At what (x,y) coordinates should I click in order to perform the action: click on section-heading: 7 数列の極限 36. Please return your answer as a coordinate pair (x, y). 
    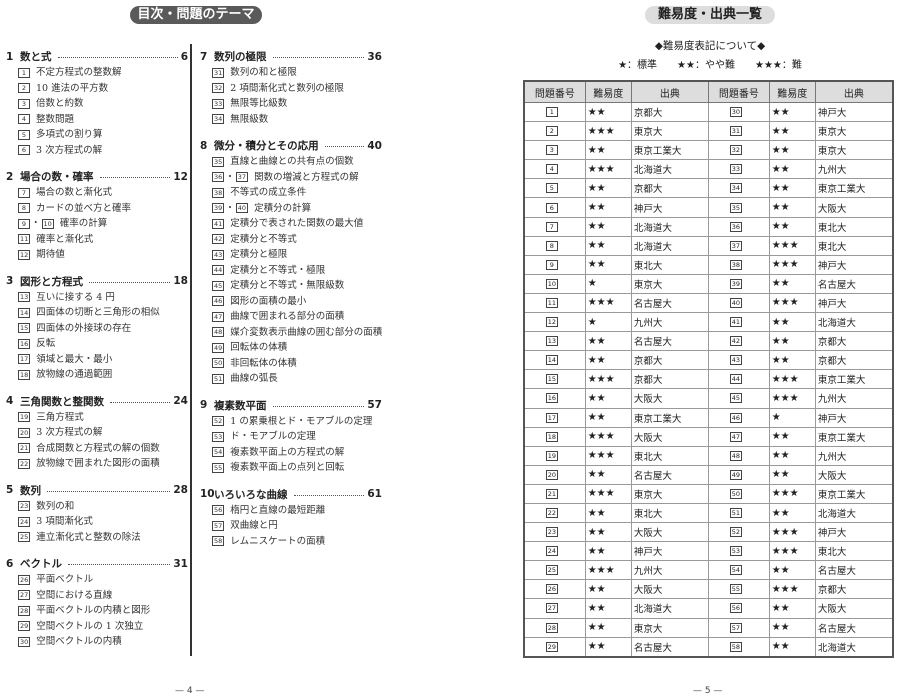
    Looking at the image, I should click on (291, 56).